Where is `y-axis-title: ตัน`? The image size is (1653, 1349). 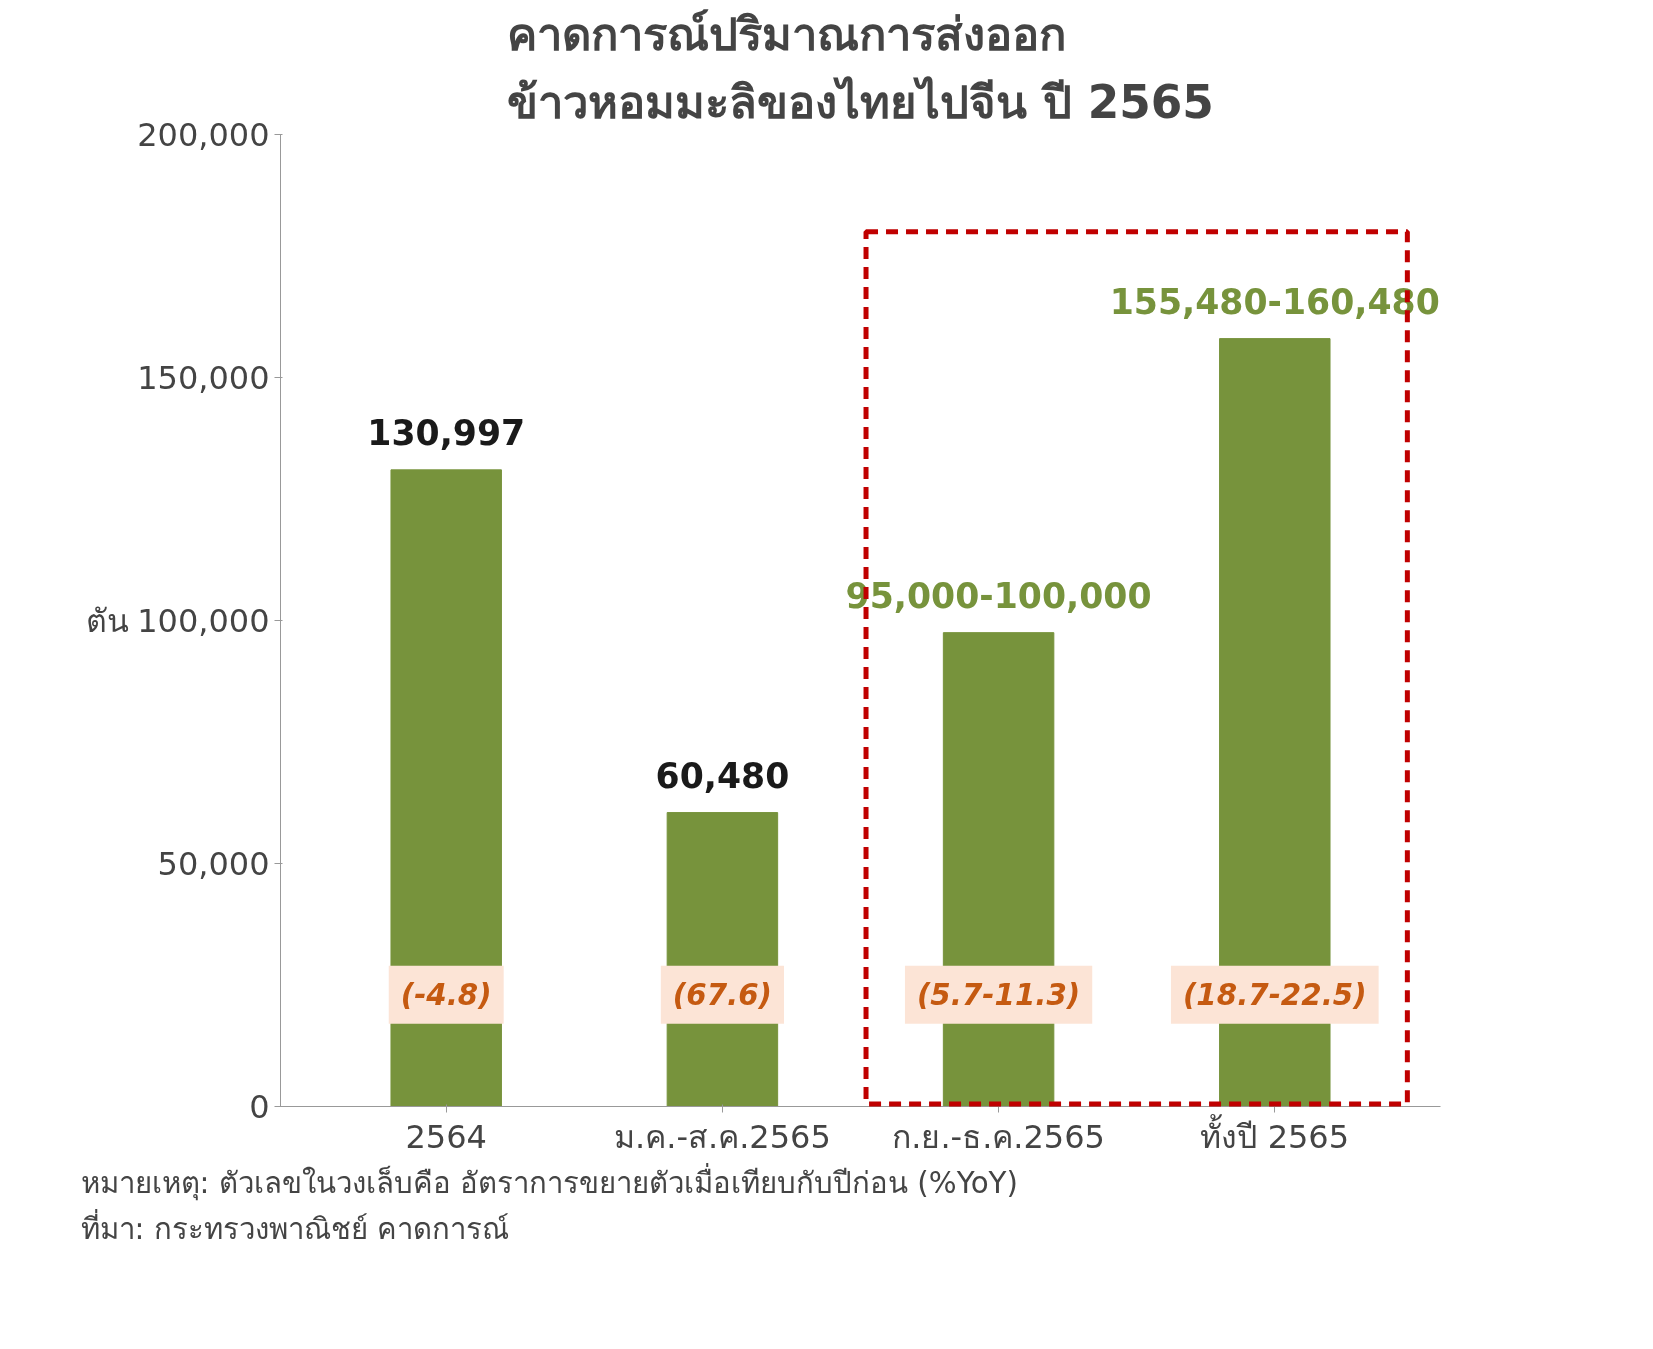 y-axis-title: ตัน is located at coordinates (108, 620).